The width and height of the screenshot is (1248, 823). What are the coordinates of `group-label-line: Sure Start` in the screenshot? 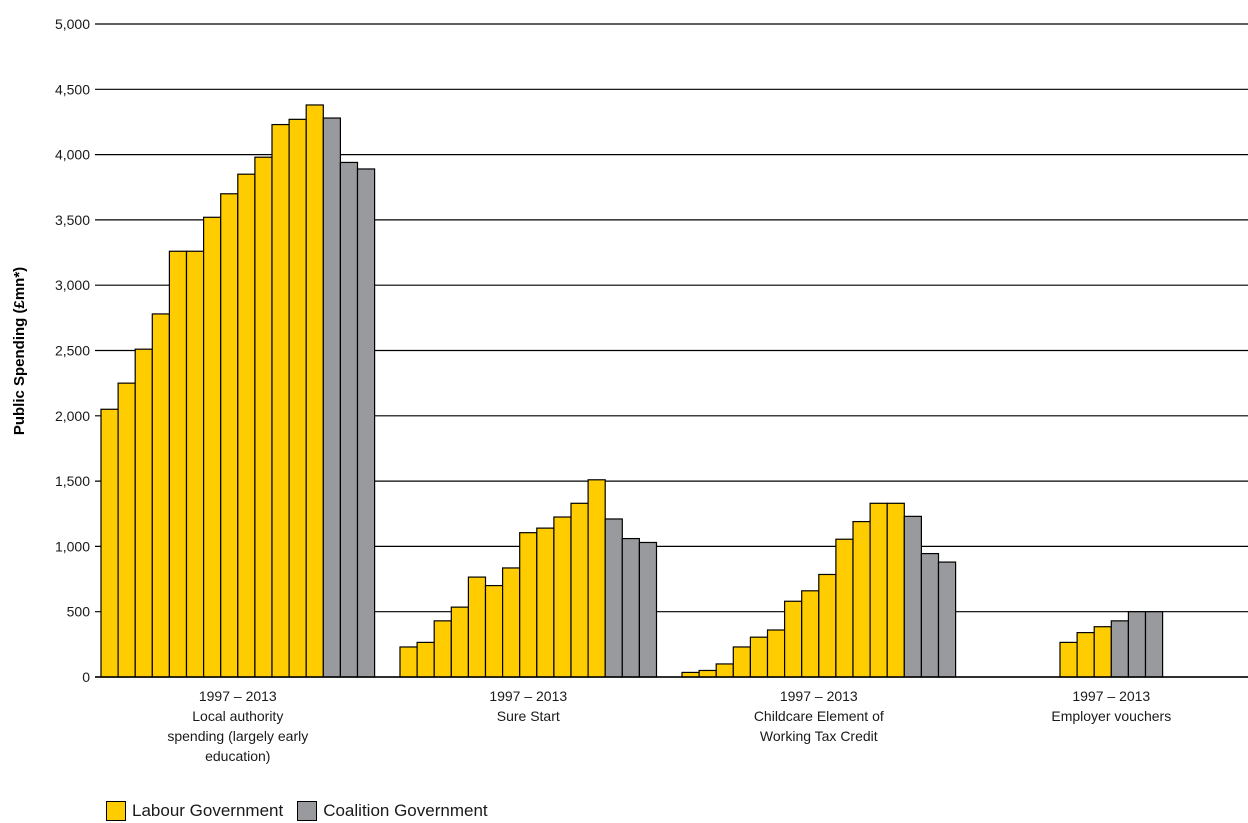 It's located at (528, 716).